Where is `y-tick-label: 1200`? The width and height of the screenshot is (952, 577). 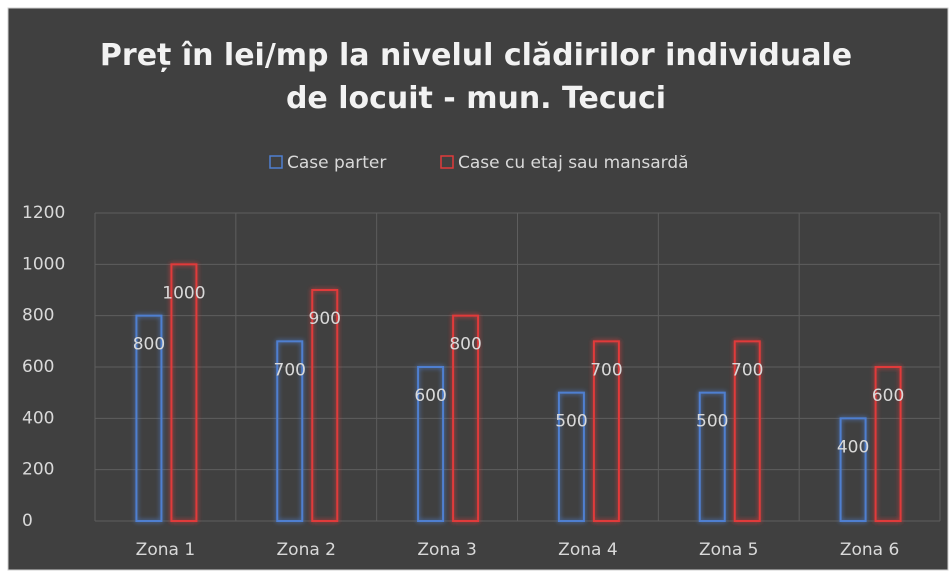 y-tick-label: 1200 is located at coordinates (43, 213).